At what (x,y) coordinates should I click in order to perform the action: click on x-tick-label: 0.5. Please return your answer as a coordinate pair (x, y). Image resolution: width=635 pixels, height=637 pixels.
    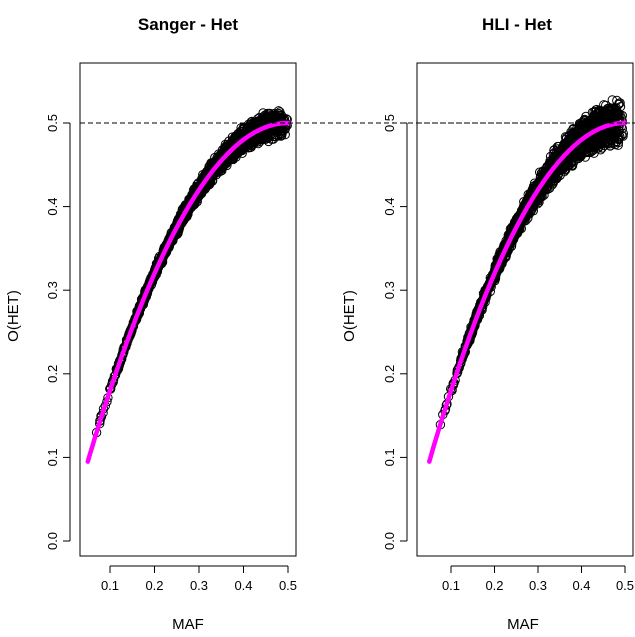
    Looking at the image, I should click on (288, 585).